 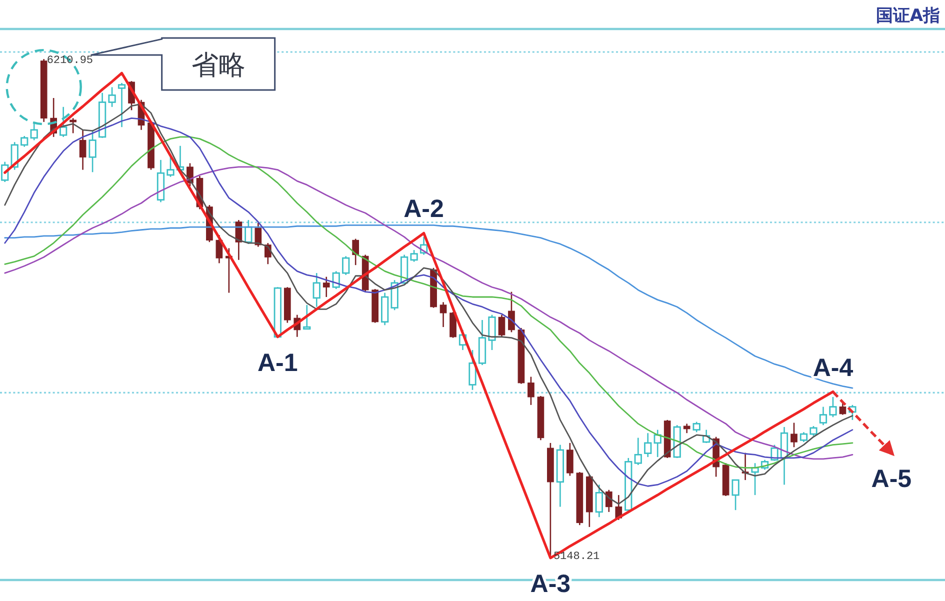 What do you see at coordinates (70, 61) in the screenshot?
I see `text: 6210.95` at bounding box center [70, 61].